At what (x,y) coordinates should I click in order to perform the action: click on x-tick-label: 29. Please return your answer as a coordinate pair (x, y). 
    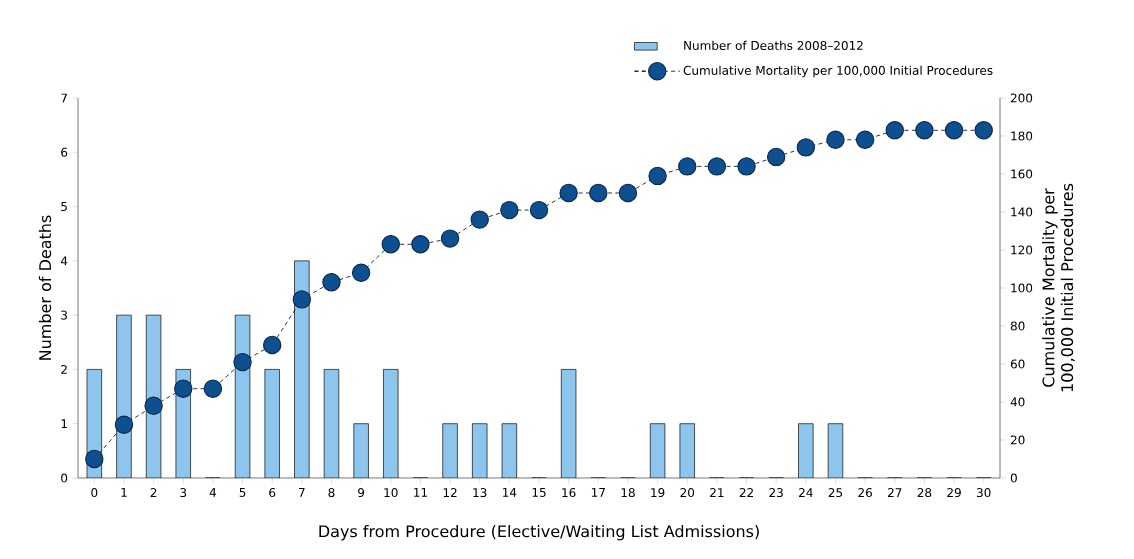
    Looking at the image, I should click on (954, 493).